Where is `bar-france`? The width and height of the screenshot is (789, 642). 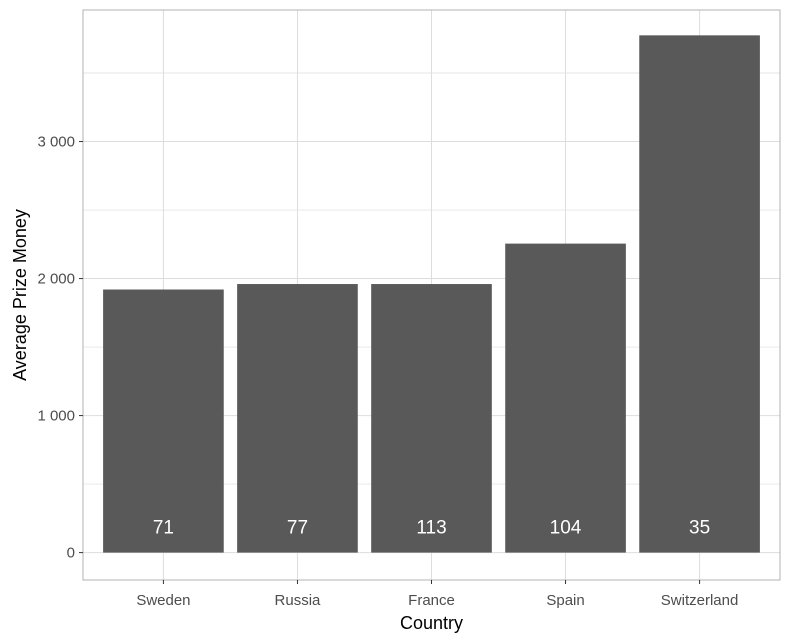 bar-france is located at coordinates (431, 418).